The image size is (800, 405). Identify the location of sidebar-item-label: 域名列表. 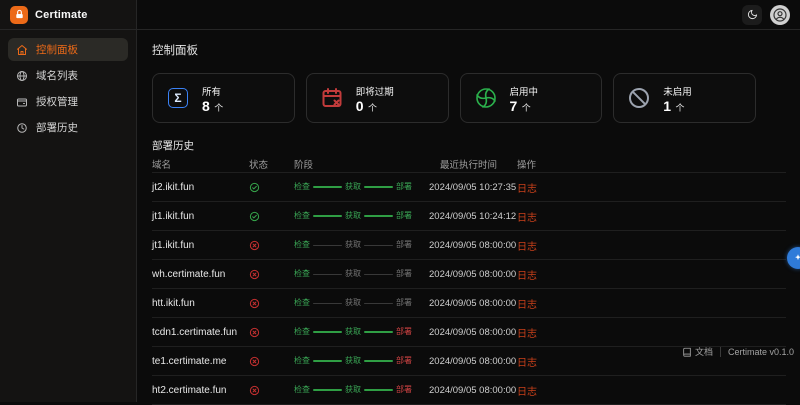
(57, 76).